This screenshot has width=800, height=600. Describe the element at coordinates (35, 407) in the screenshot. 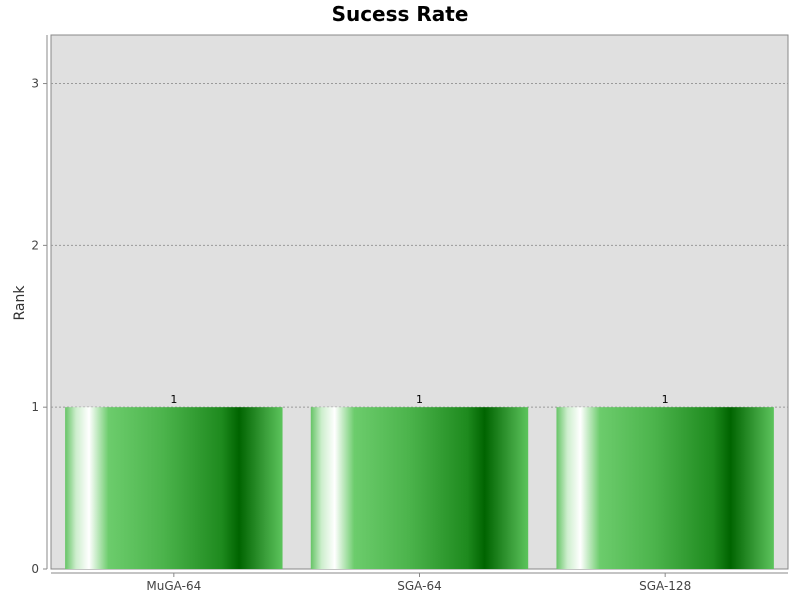

I see `y-tick-label: 1` at that location.